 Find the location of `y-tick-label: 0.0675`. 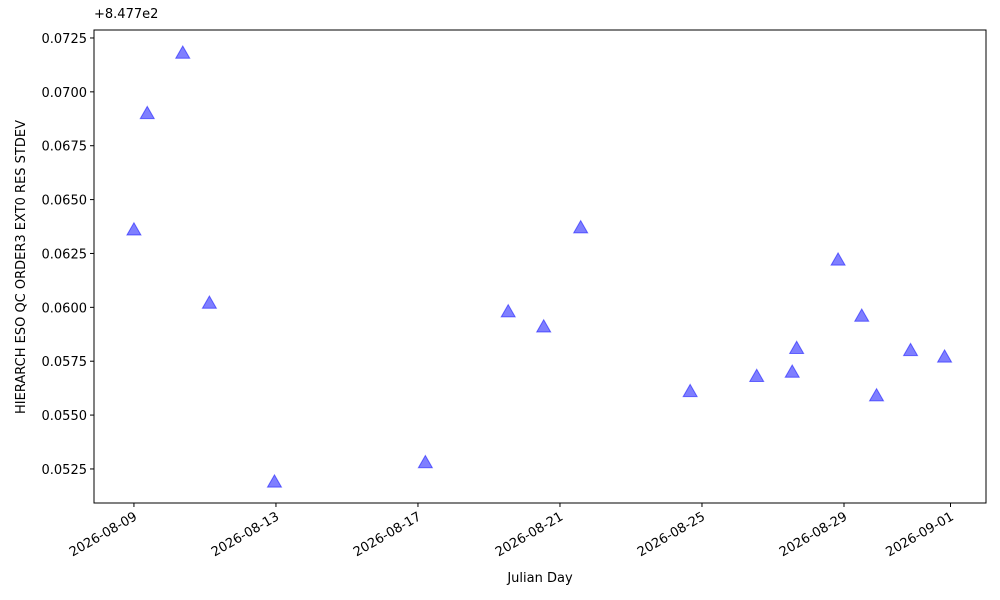

y-tick-label: 0.0675 is located at coordinates (65, 147).